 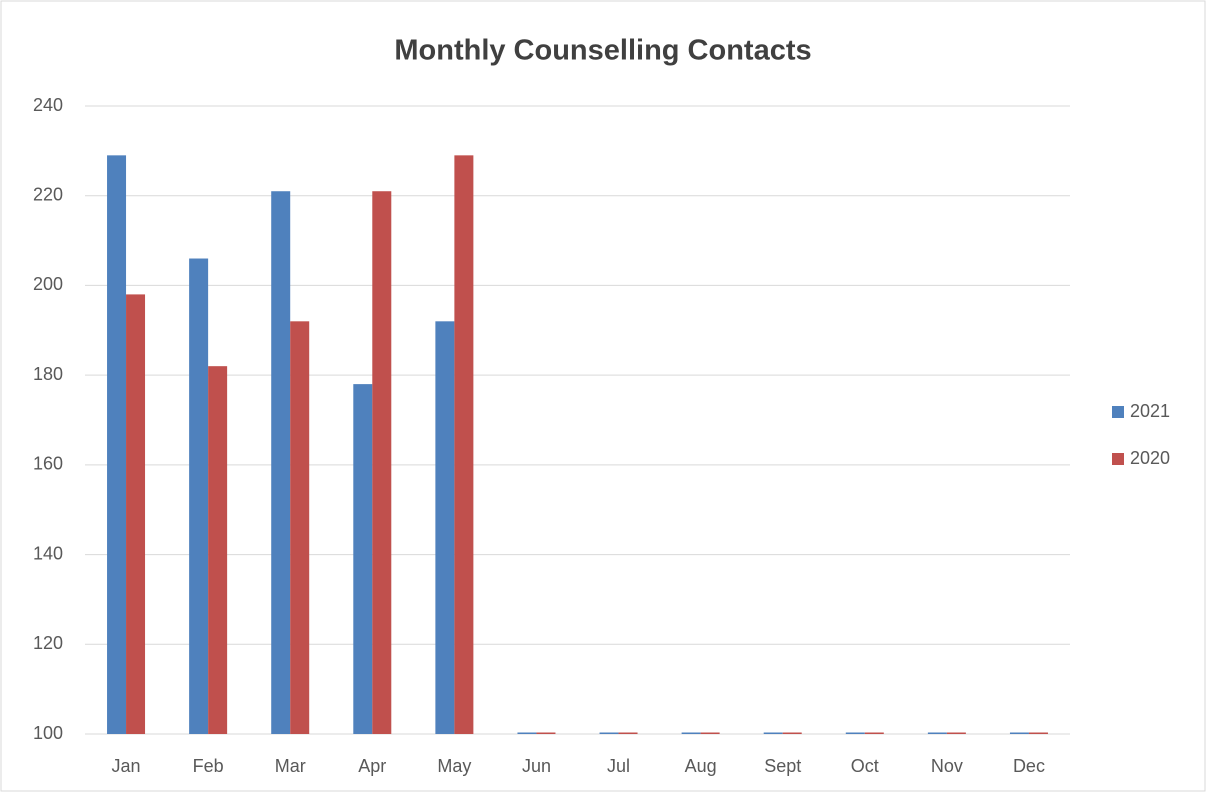 I want to click on x-tick-label: Aug, so click(x=701, y=766).